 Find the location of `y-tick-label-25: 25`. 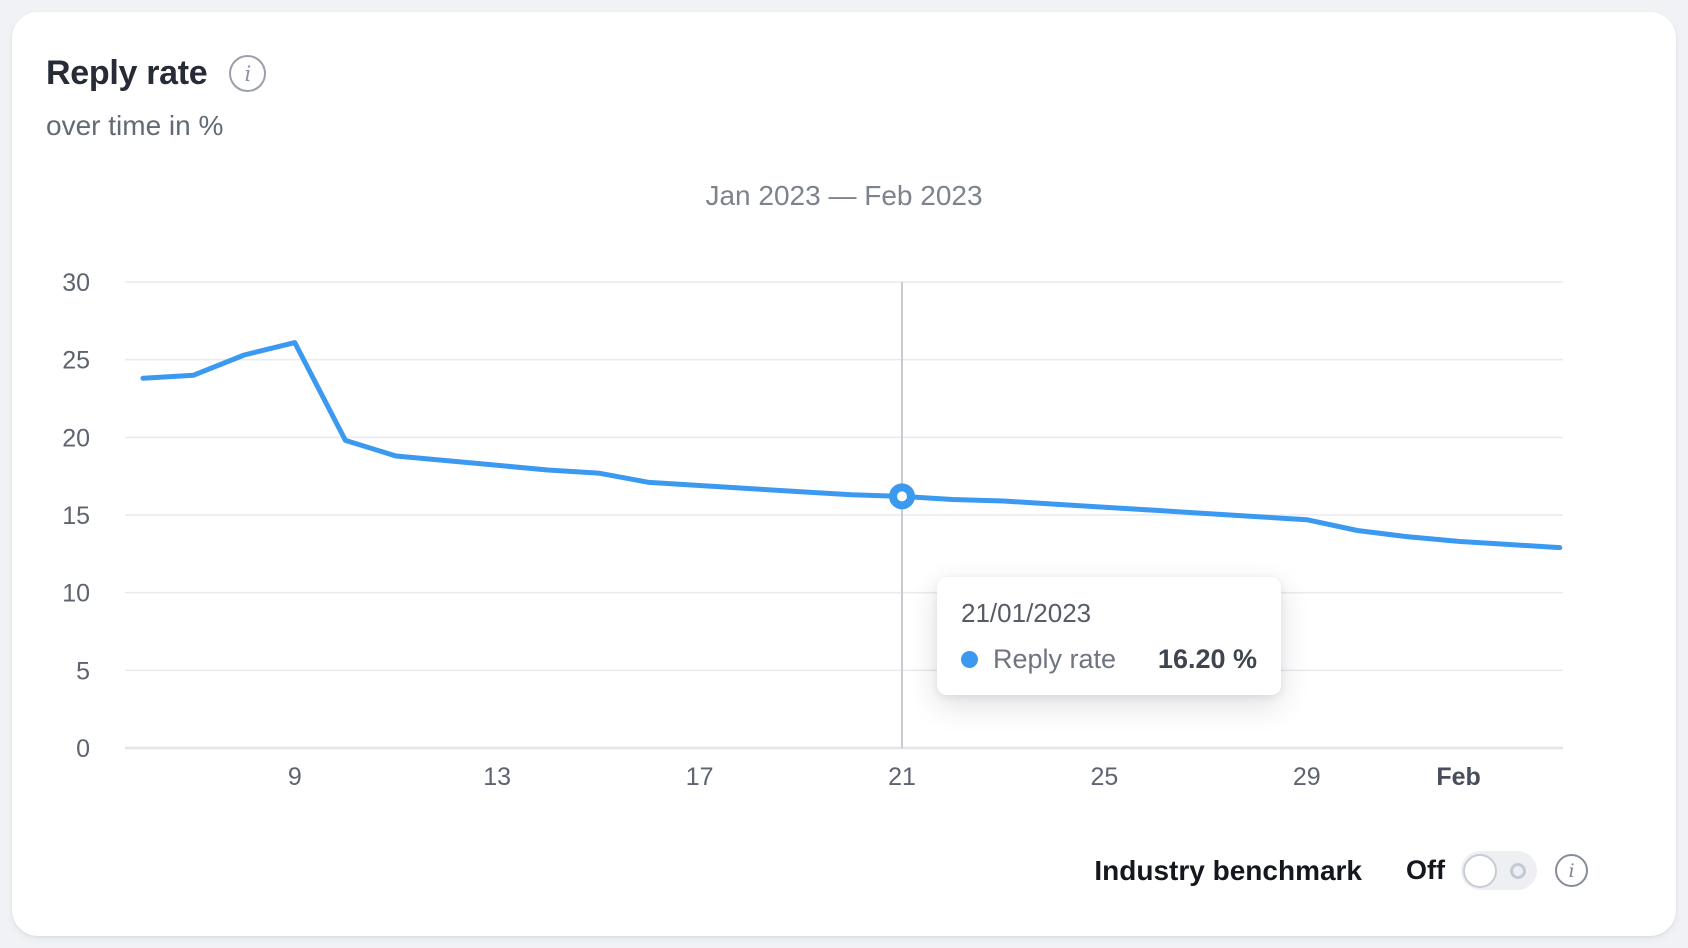

y-tick-label-25: 25 is located at coordinates (76, 361).